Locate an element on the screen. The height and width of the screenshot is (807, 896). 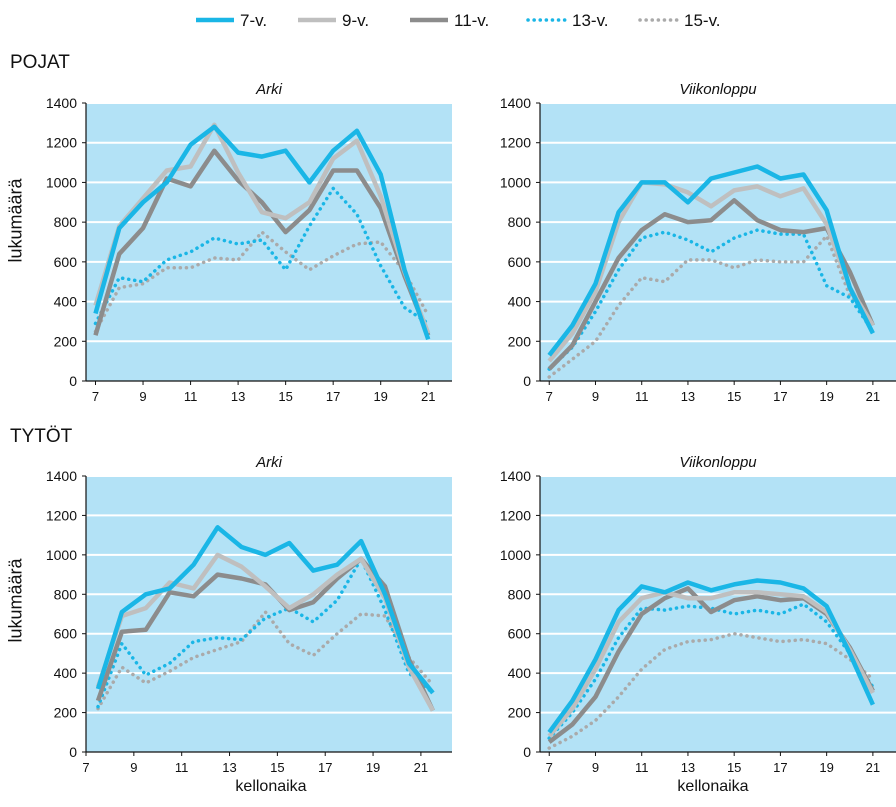
legend-label: 9-v. is located at coordinates (355, 20).